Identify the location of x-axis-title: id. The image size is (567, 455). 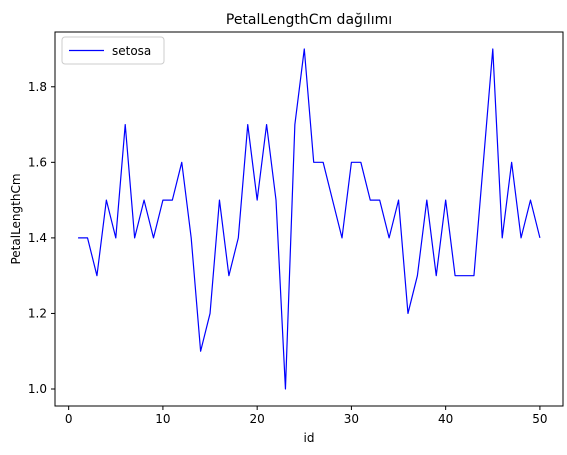
(309, 438).